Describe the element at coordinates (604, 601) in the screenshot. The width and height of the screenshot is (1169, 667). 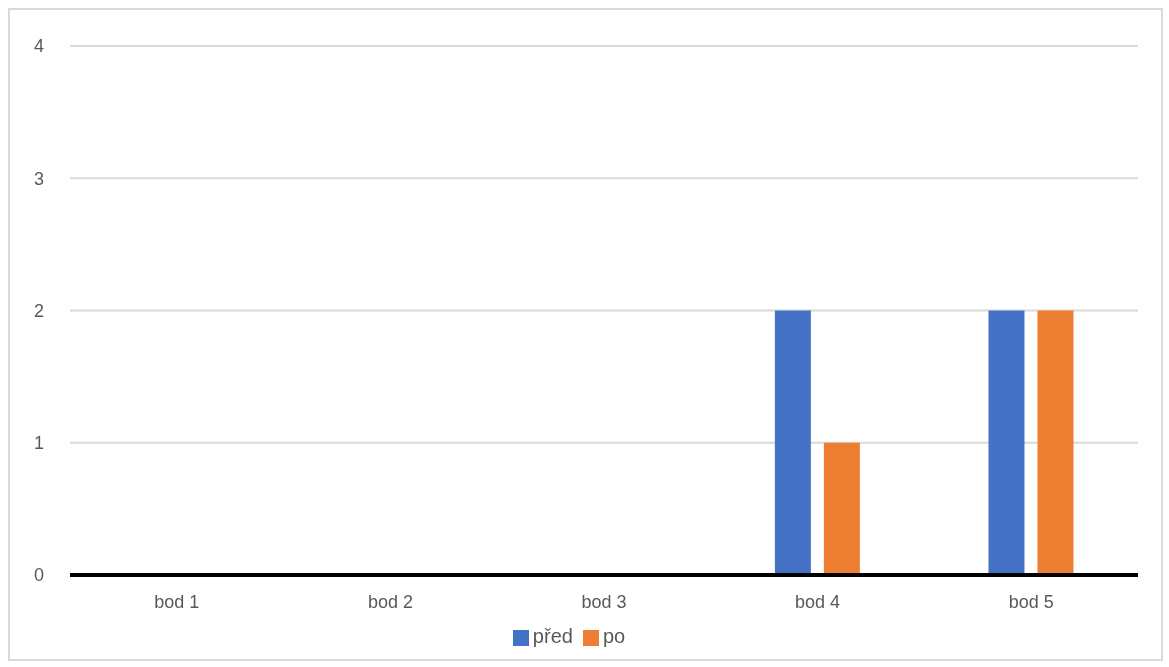
I see `x-tick-label: bod 3` at that location.